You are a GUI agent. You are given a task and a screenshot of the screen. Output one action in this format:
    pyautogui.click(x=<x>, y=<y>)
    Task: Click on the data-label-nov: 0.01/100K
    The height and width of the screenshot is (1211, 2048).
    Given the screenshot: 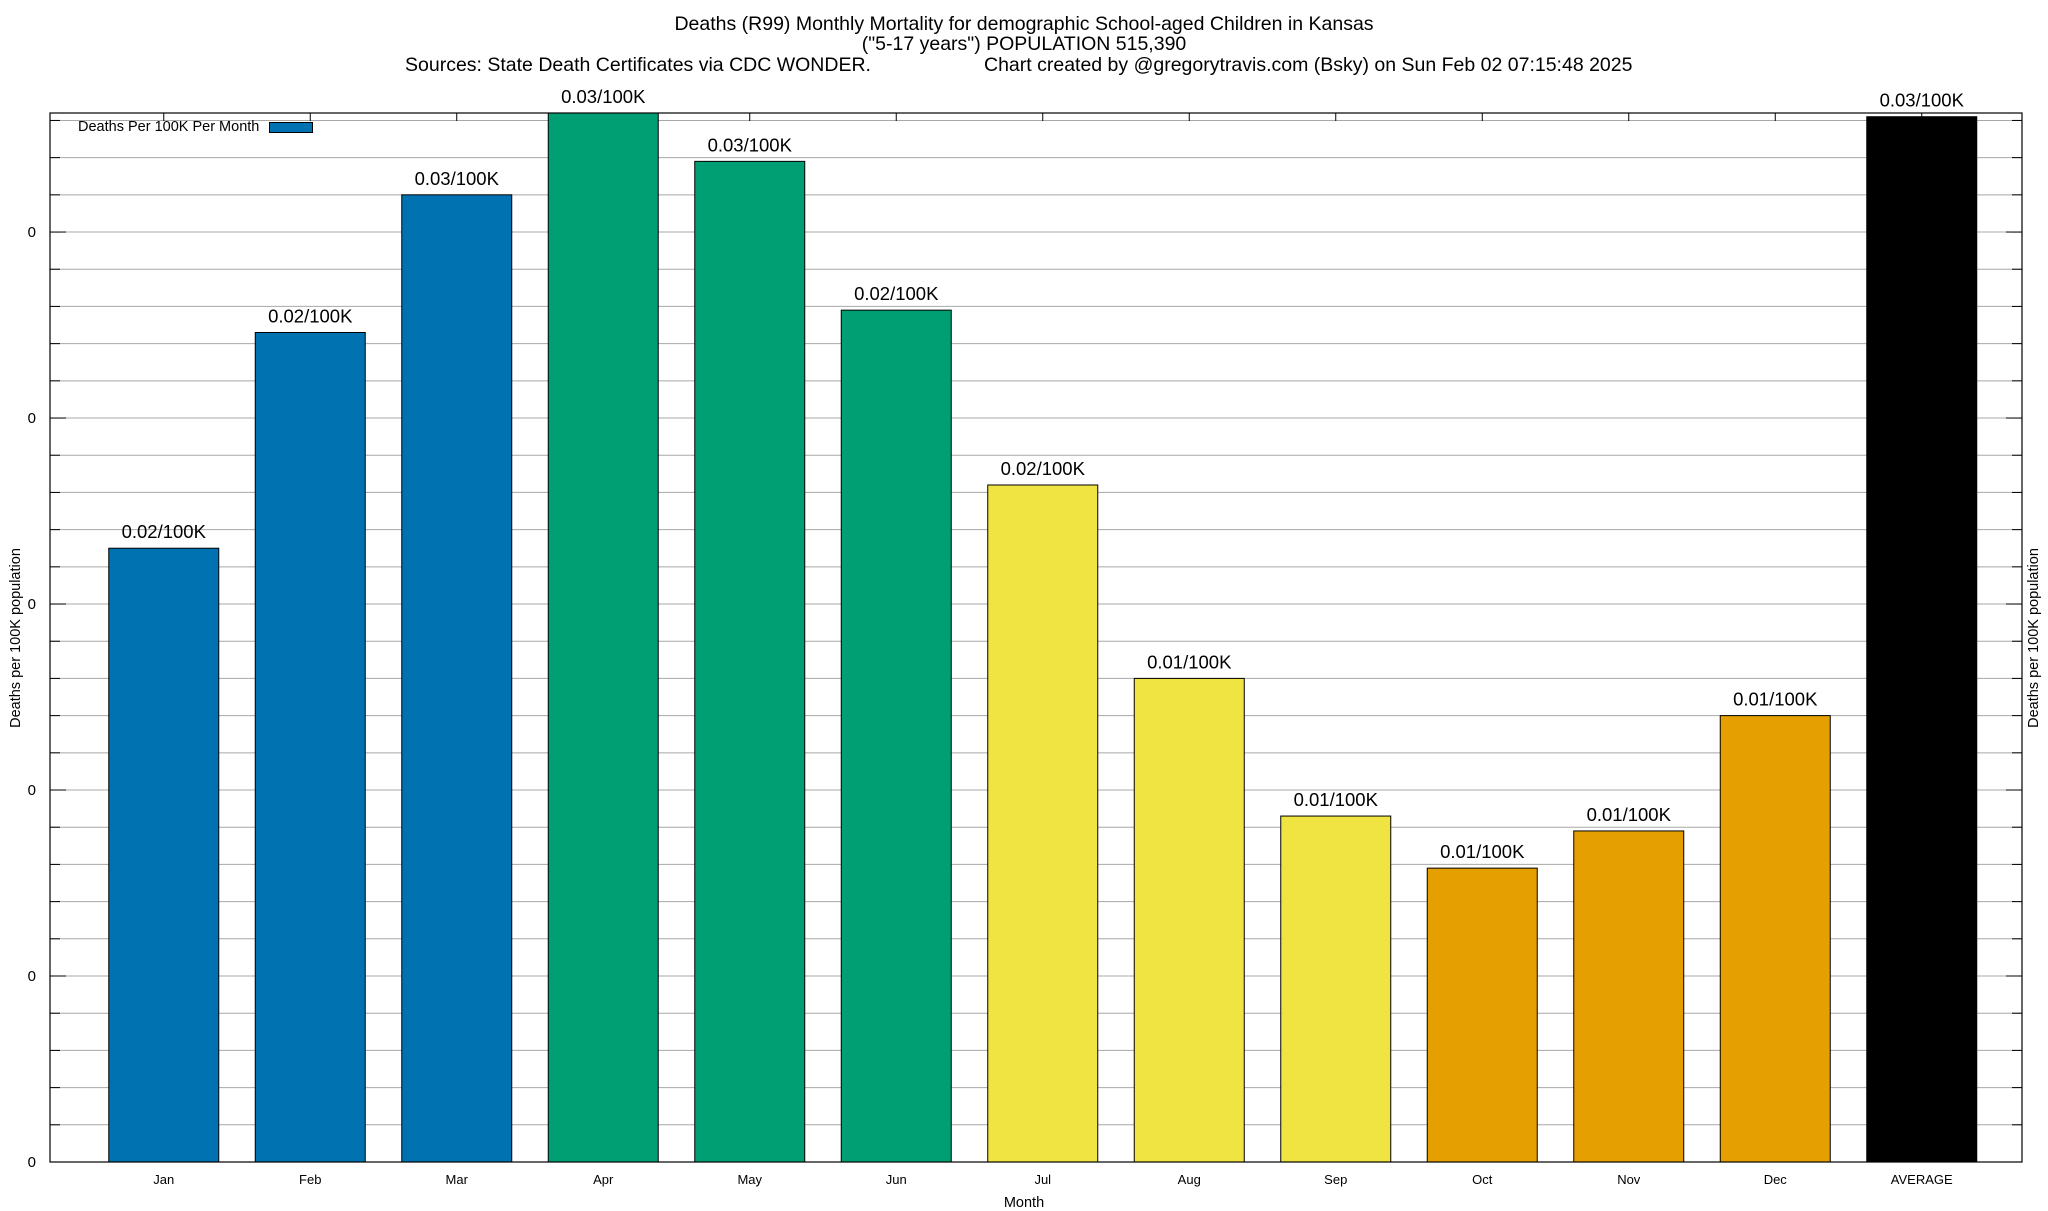 What is the action you would take?
    pyautogui.click(x=1629, y=814)
    